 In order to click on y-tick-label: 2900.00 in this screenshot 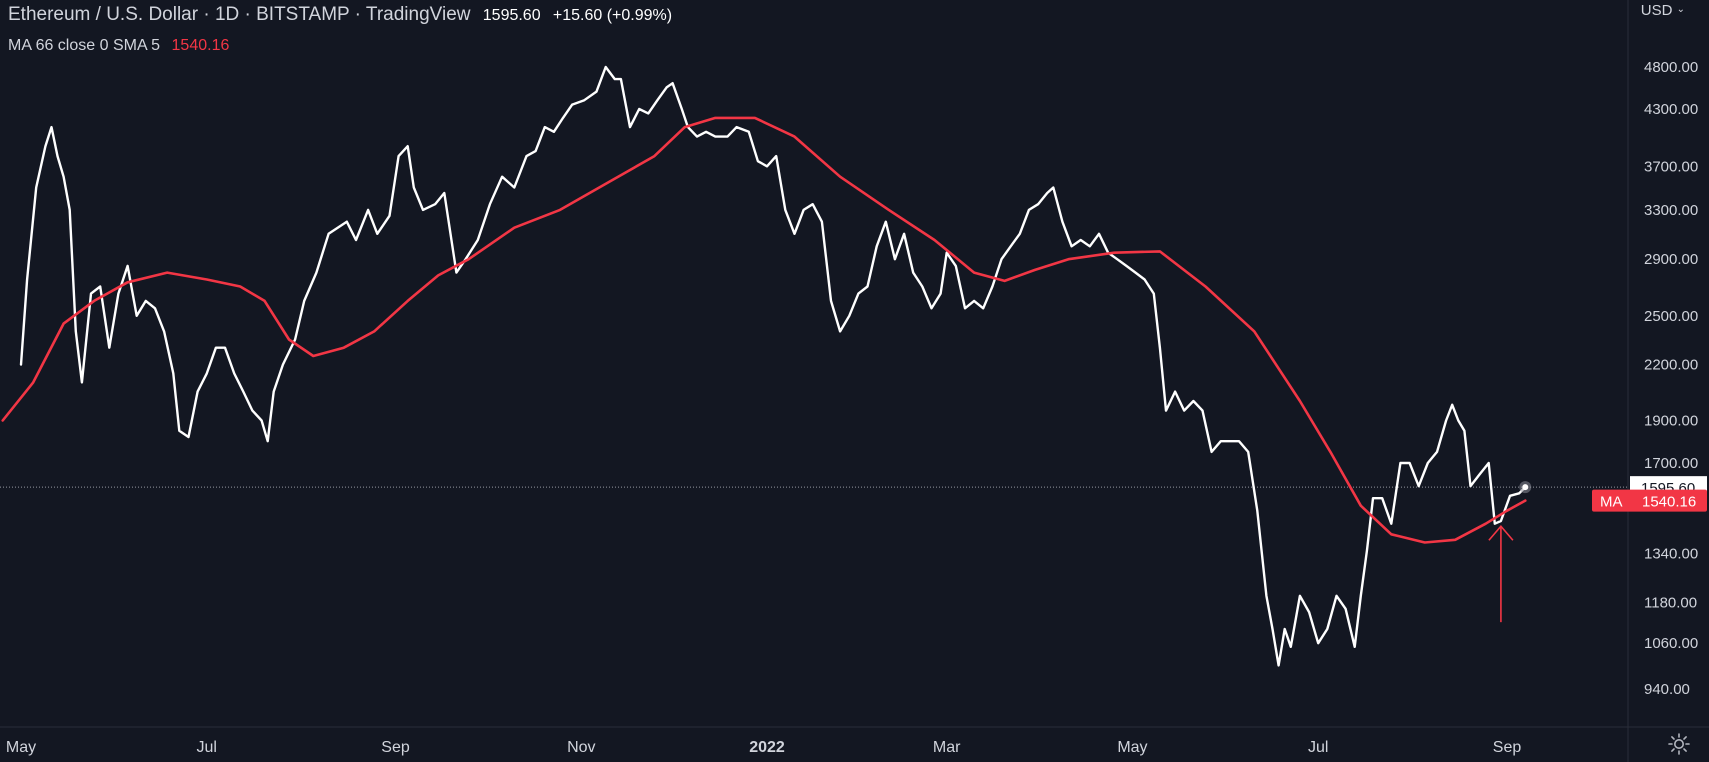, I will do `click(1671, 259)`.